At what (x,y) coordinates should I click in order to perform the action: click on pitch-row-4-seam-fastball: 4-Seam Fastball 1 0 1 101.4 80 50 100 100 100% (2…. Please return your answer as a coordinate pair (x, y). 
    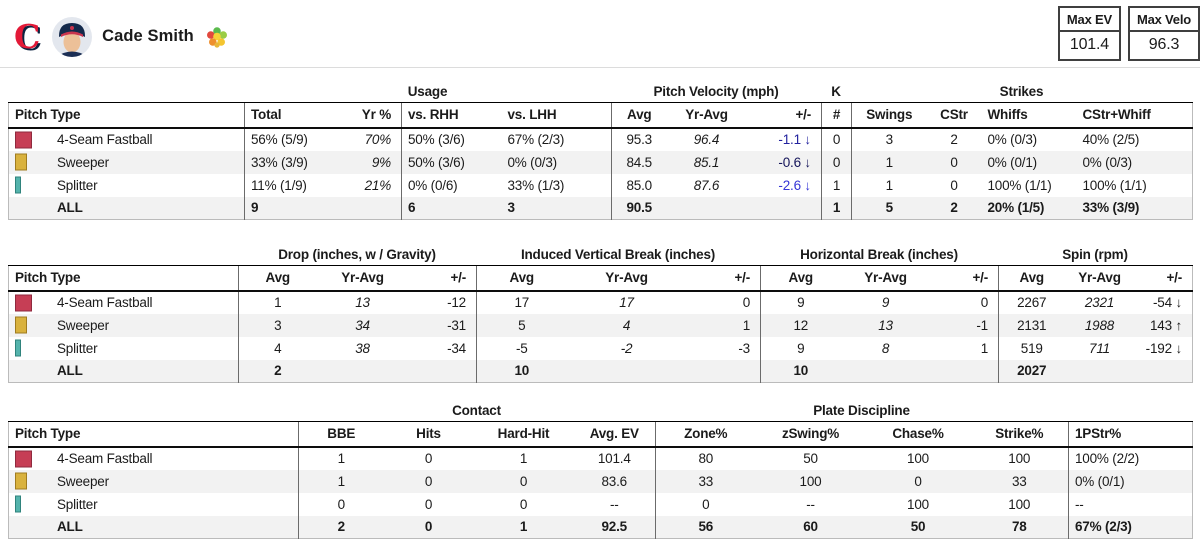
    Looking at the image, I should click on (601, 458).